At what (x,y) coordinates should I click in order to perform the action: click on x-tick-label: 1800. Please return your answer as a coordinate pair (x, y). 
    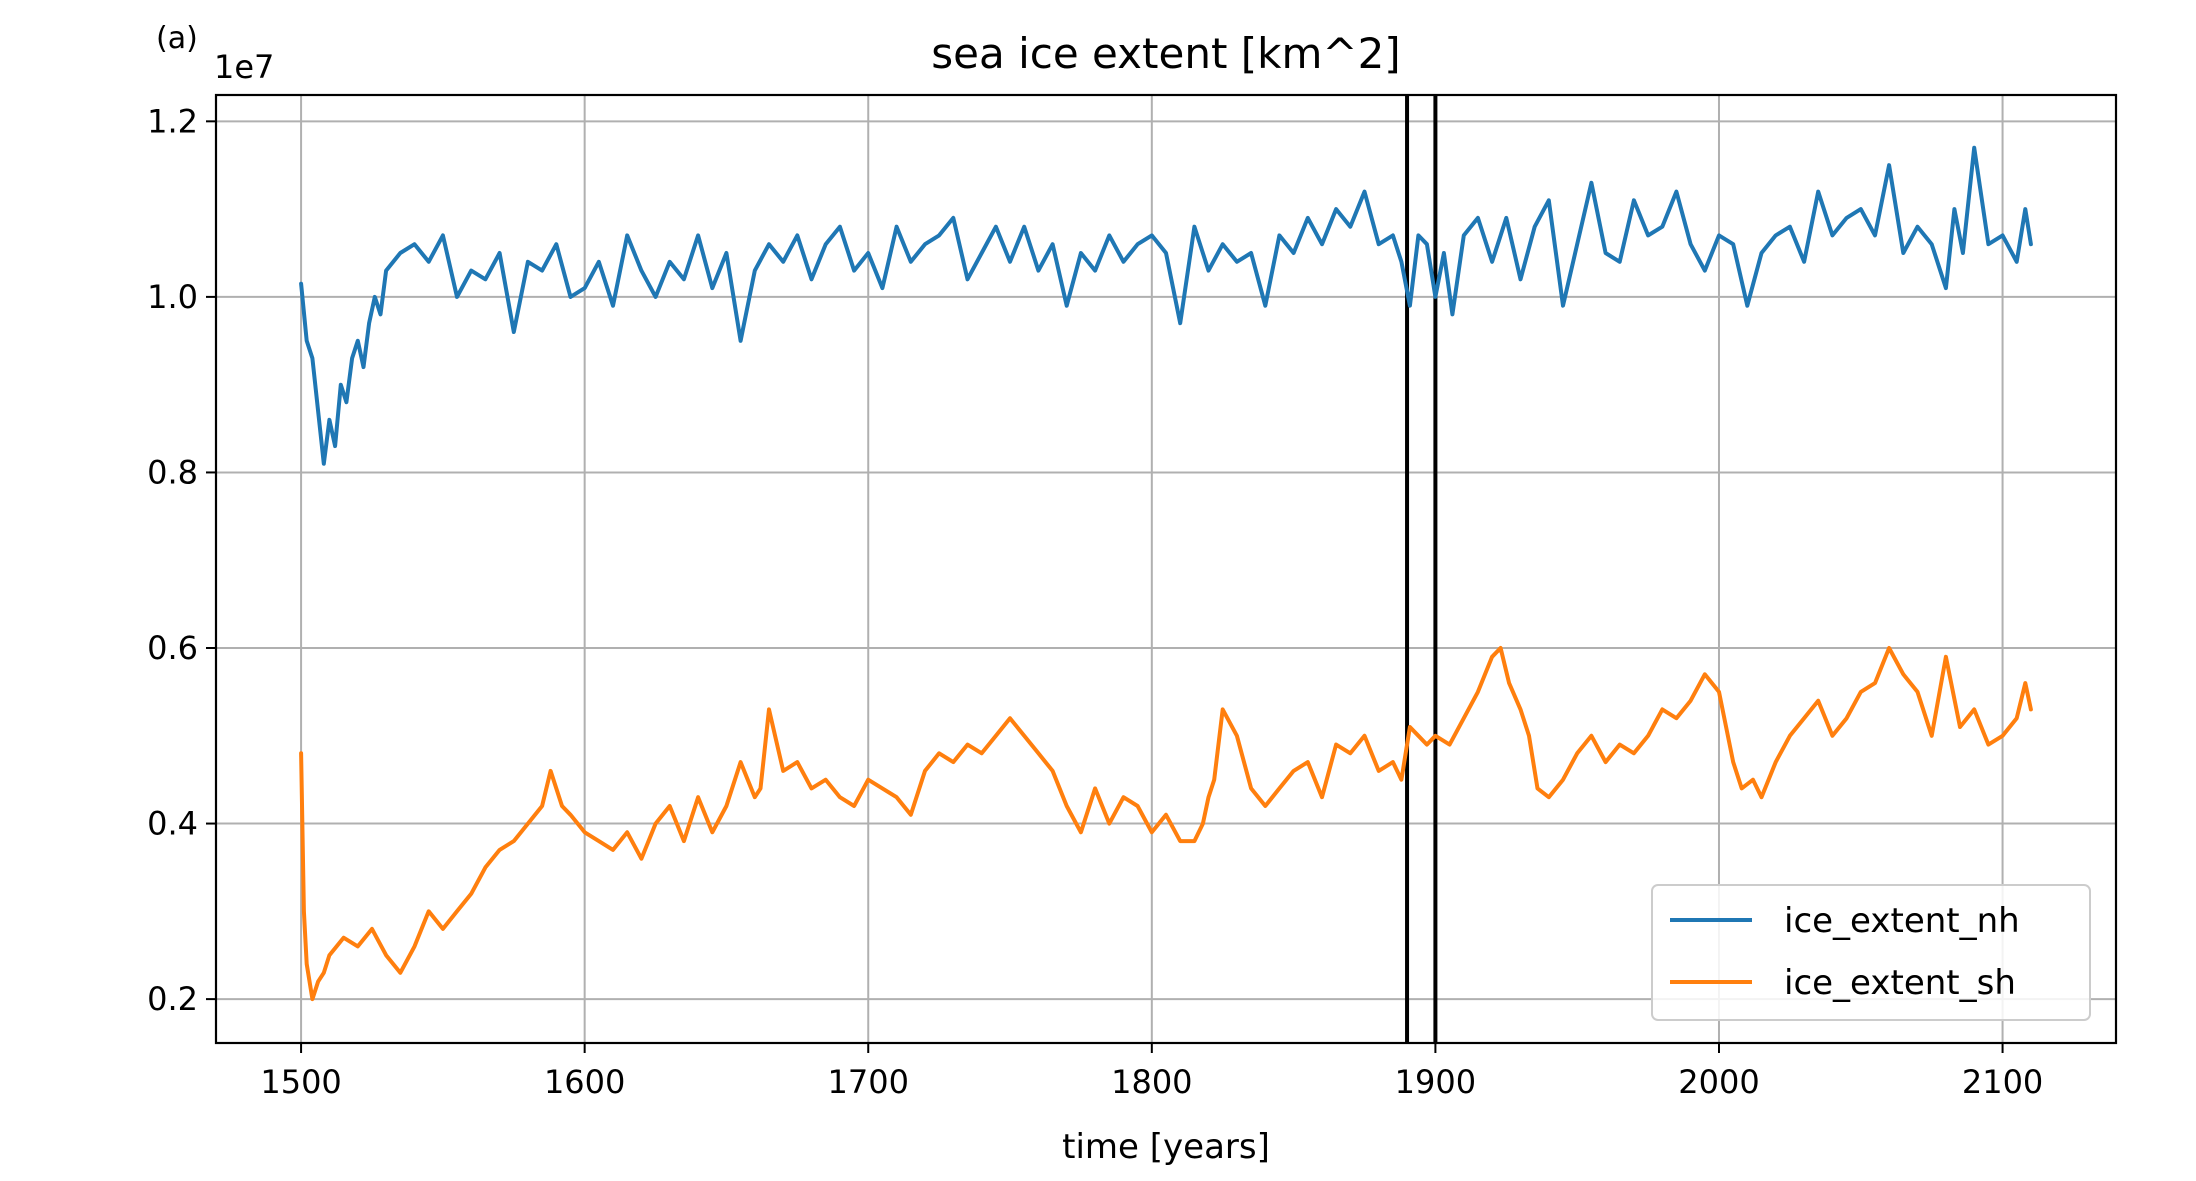
    Looking at the image, I should click on (1151, 1082).